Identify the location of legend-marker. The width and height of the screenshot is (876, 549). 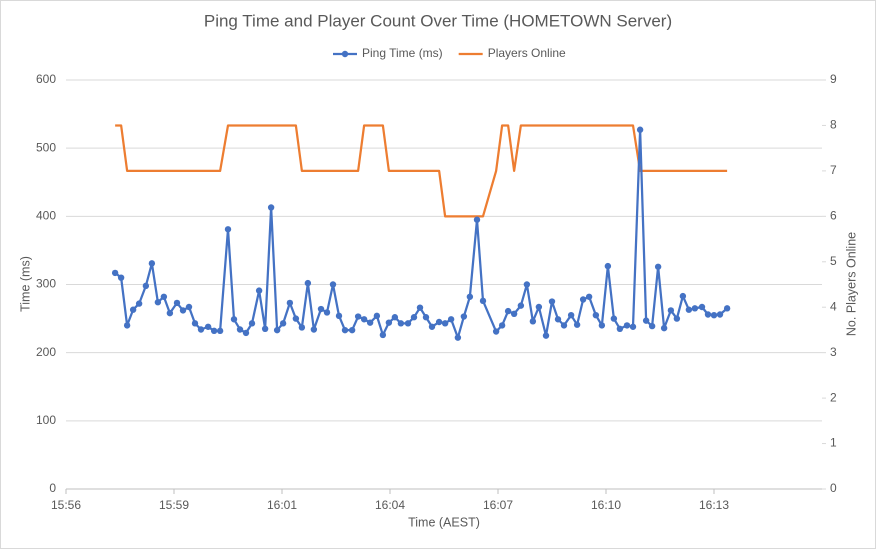
(345, 54).